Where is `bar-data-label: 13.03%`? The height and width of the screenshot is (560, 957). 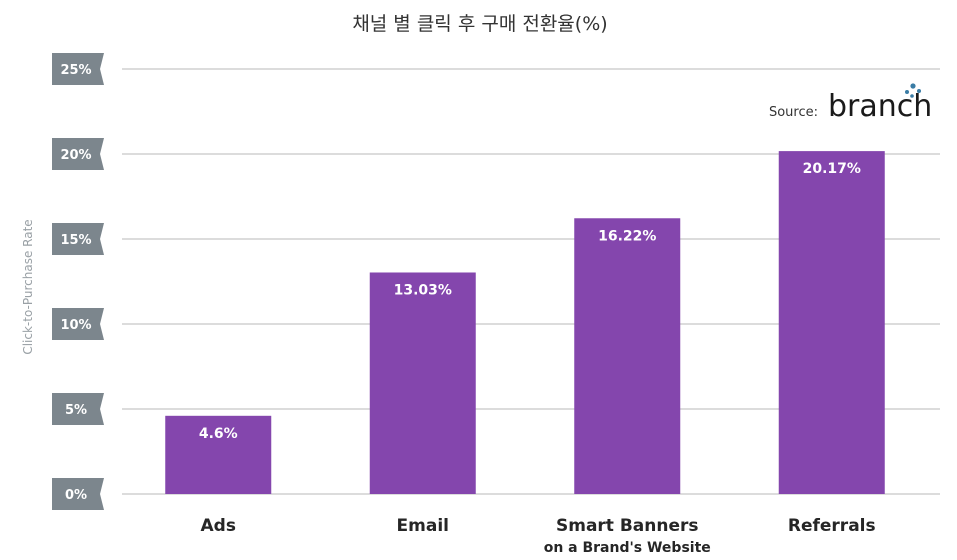
bar-data-label: 13.03% is located at coordinates (423, 290).